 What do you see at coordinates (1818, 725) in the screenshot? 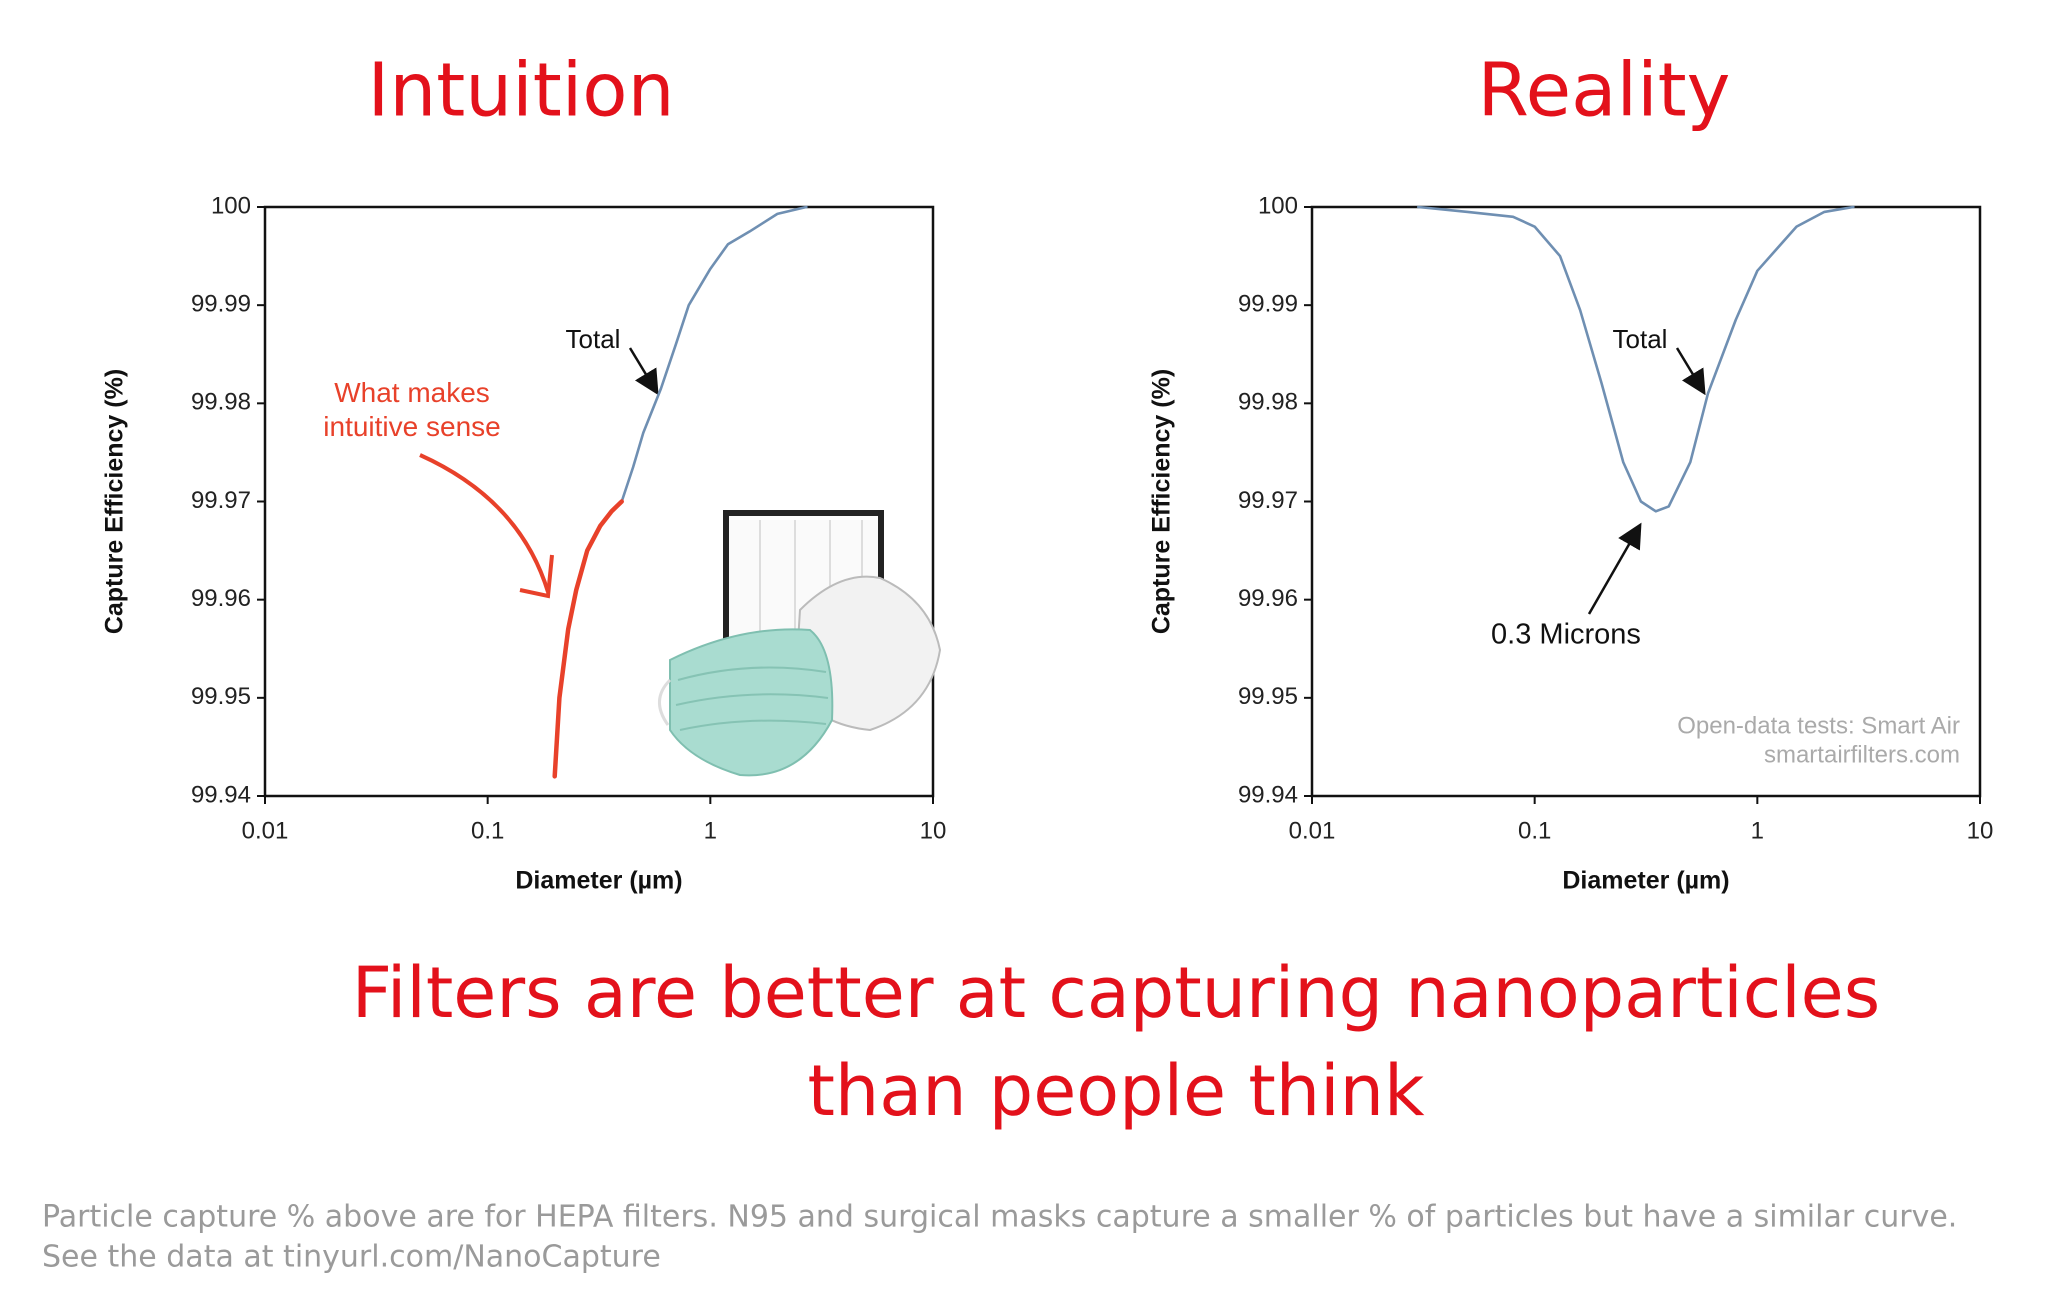
I see `annotation: Open-data tests: Smart Air` at bounding box center [1818, 725].